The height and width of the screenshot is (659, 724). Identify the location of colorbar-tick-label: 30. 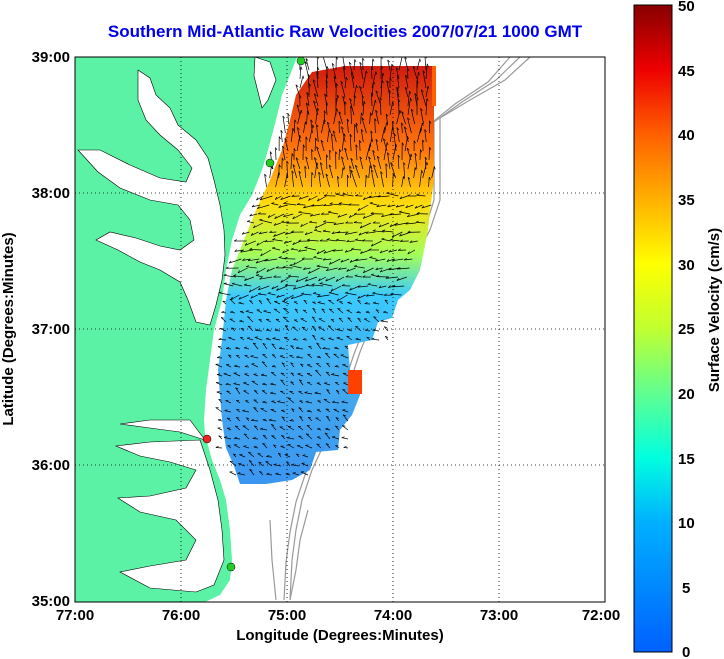
(686, 265).